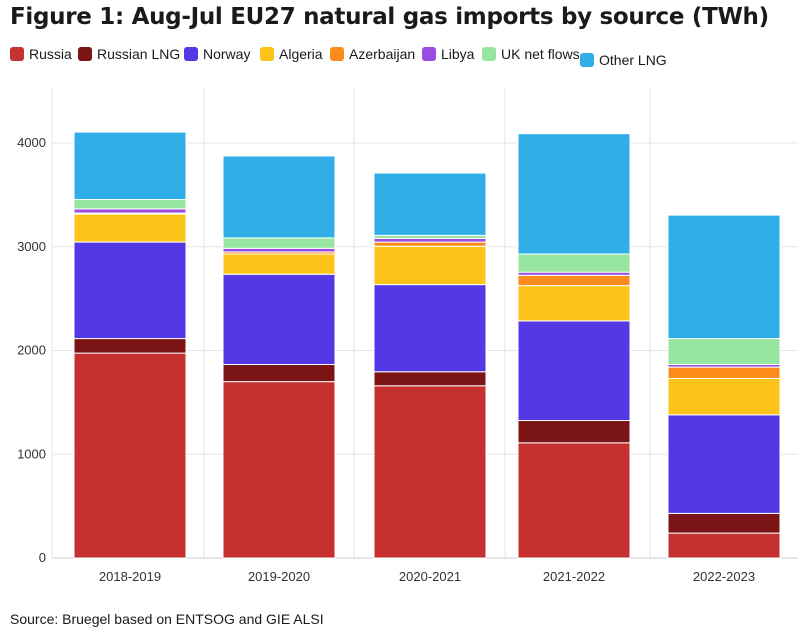 The image size is (800, 637). Describe the element at coordinates (724, 545) in the screenshot. I see `bar-segment-russia-2022-2023` at that location.